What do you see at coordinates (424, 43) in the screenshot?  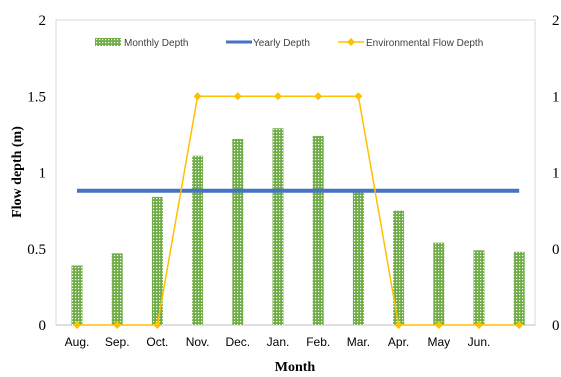 I see `legend-label-environmental-flow: Environmental Flow Depth` at bounding box center [424, 43].